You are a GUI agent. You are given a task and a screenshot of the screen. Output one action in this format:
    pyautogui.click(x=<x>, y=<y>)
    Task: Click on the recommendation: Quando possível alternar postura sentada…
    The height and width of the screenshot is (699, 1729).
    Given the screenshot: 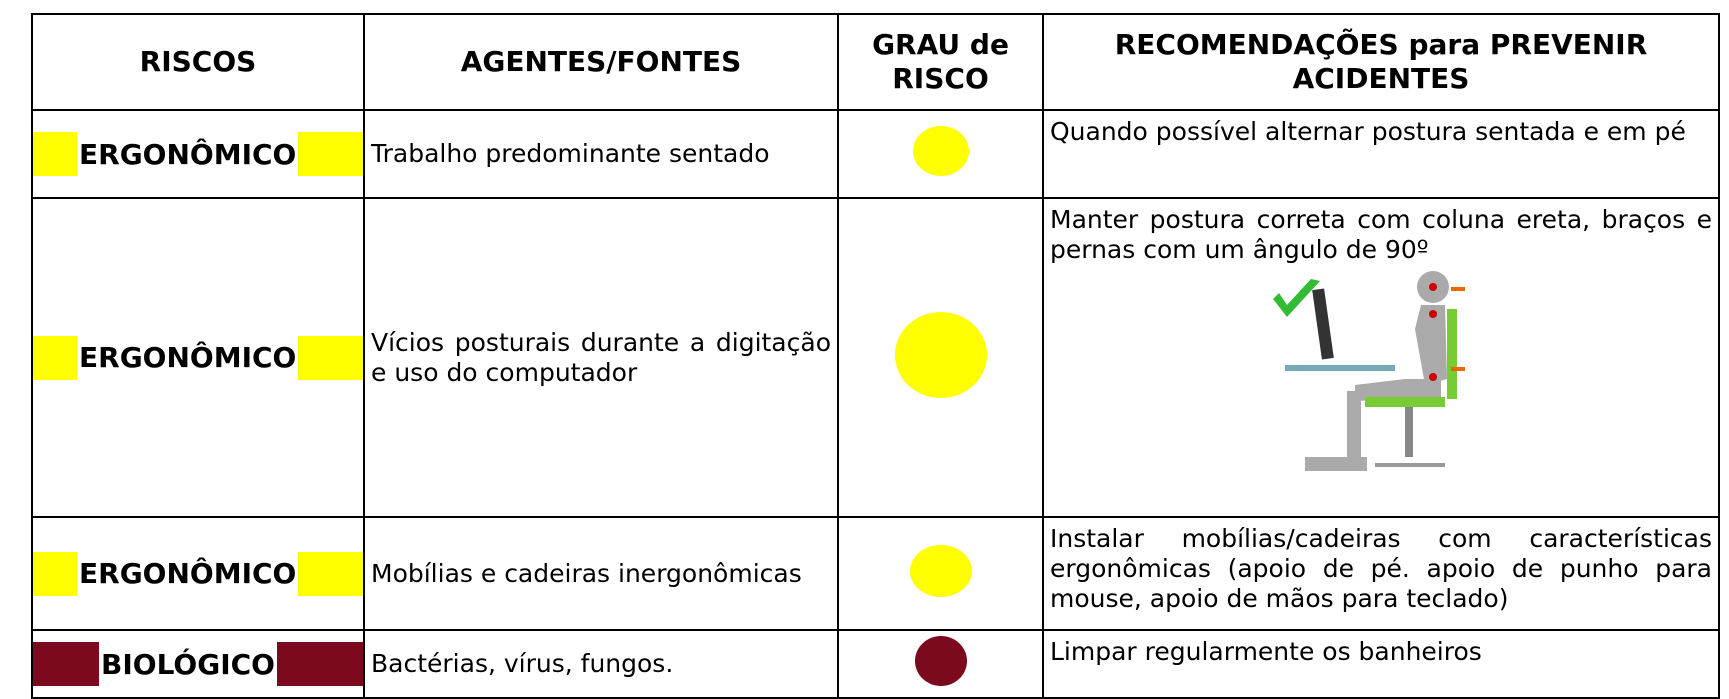 What is the action you would take?
    pyautogui.click(x=1381, y=154)
    